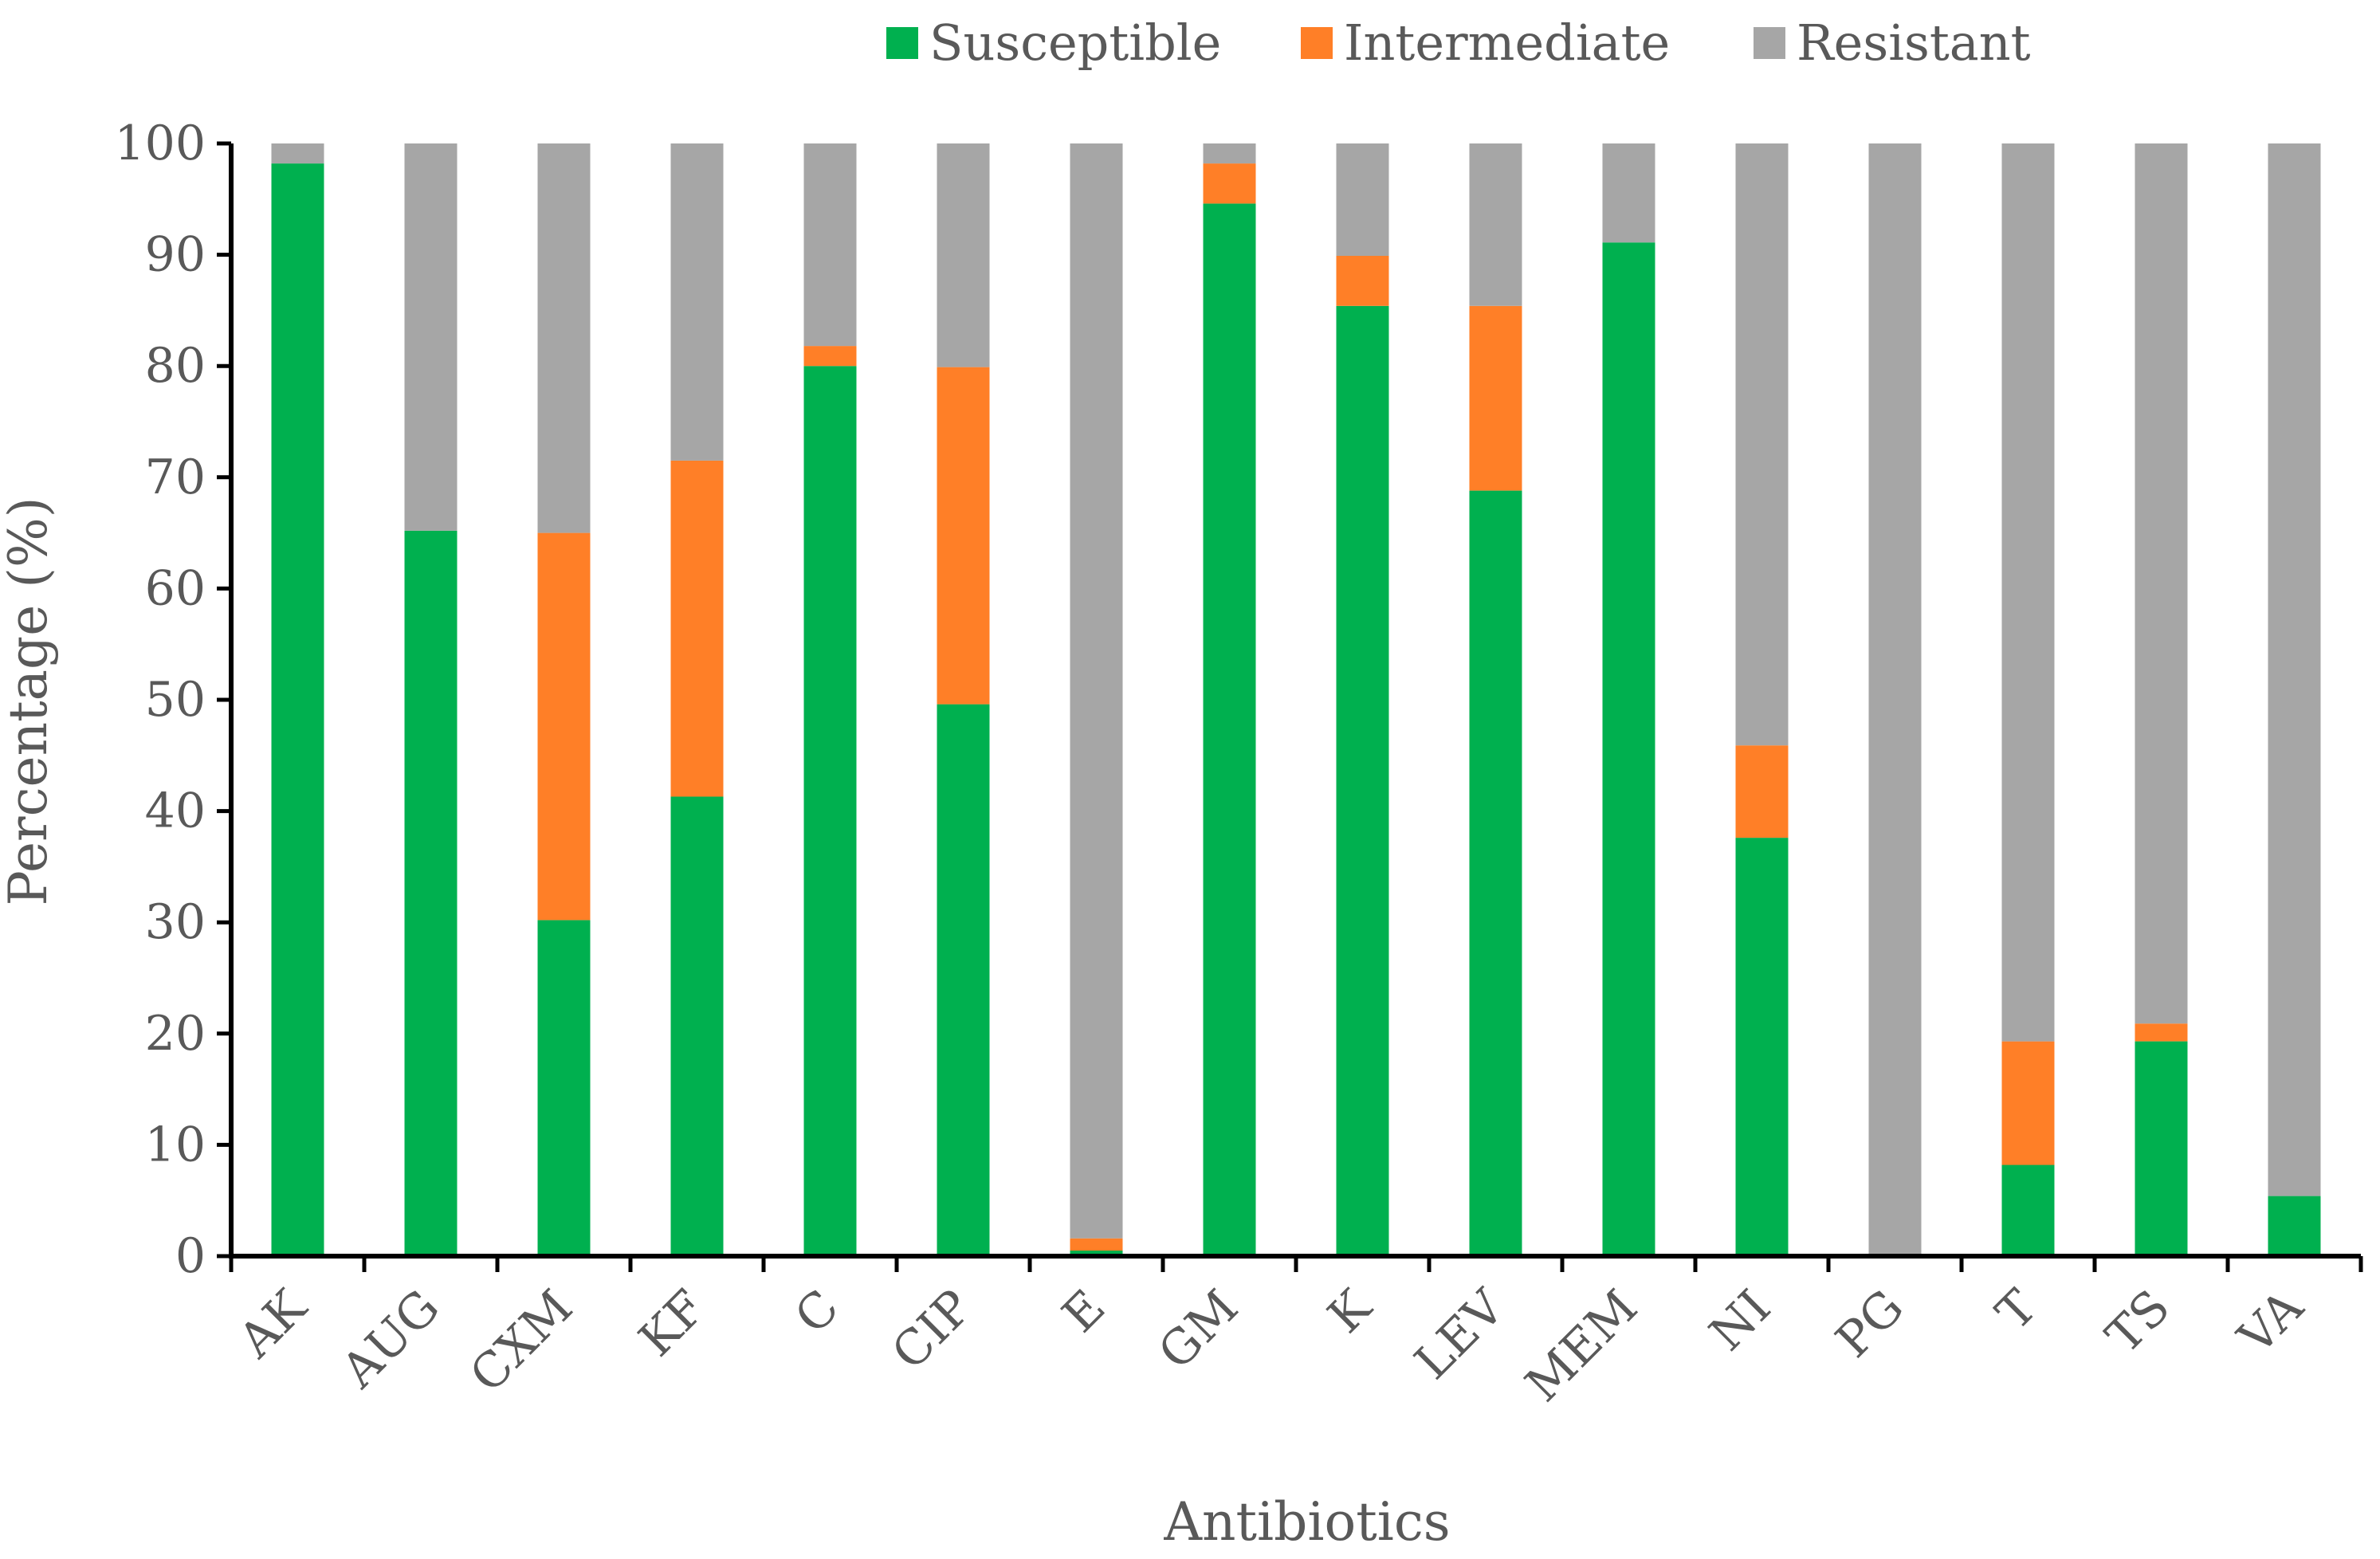 Image resolution: width=2380 pixels, height=1559 pixels. What do you see at coordinates (175, 811) in the screenshot?
I see `y-tick-label: 40` at bounding box center [175, 811].